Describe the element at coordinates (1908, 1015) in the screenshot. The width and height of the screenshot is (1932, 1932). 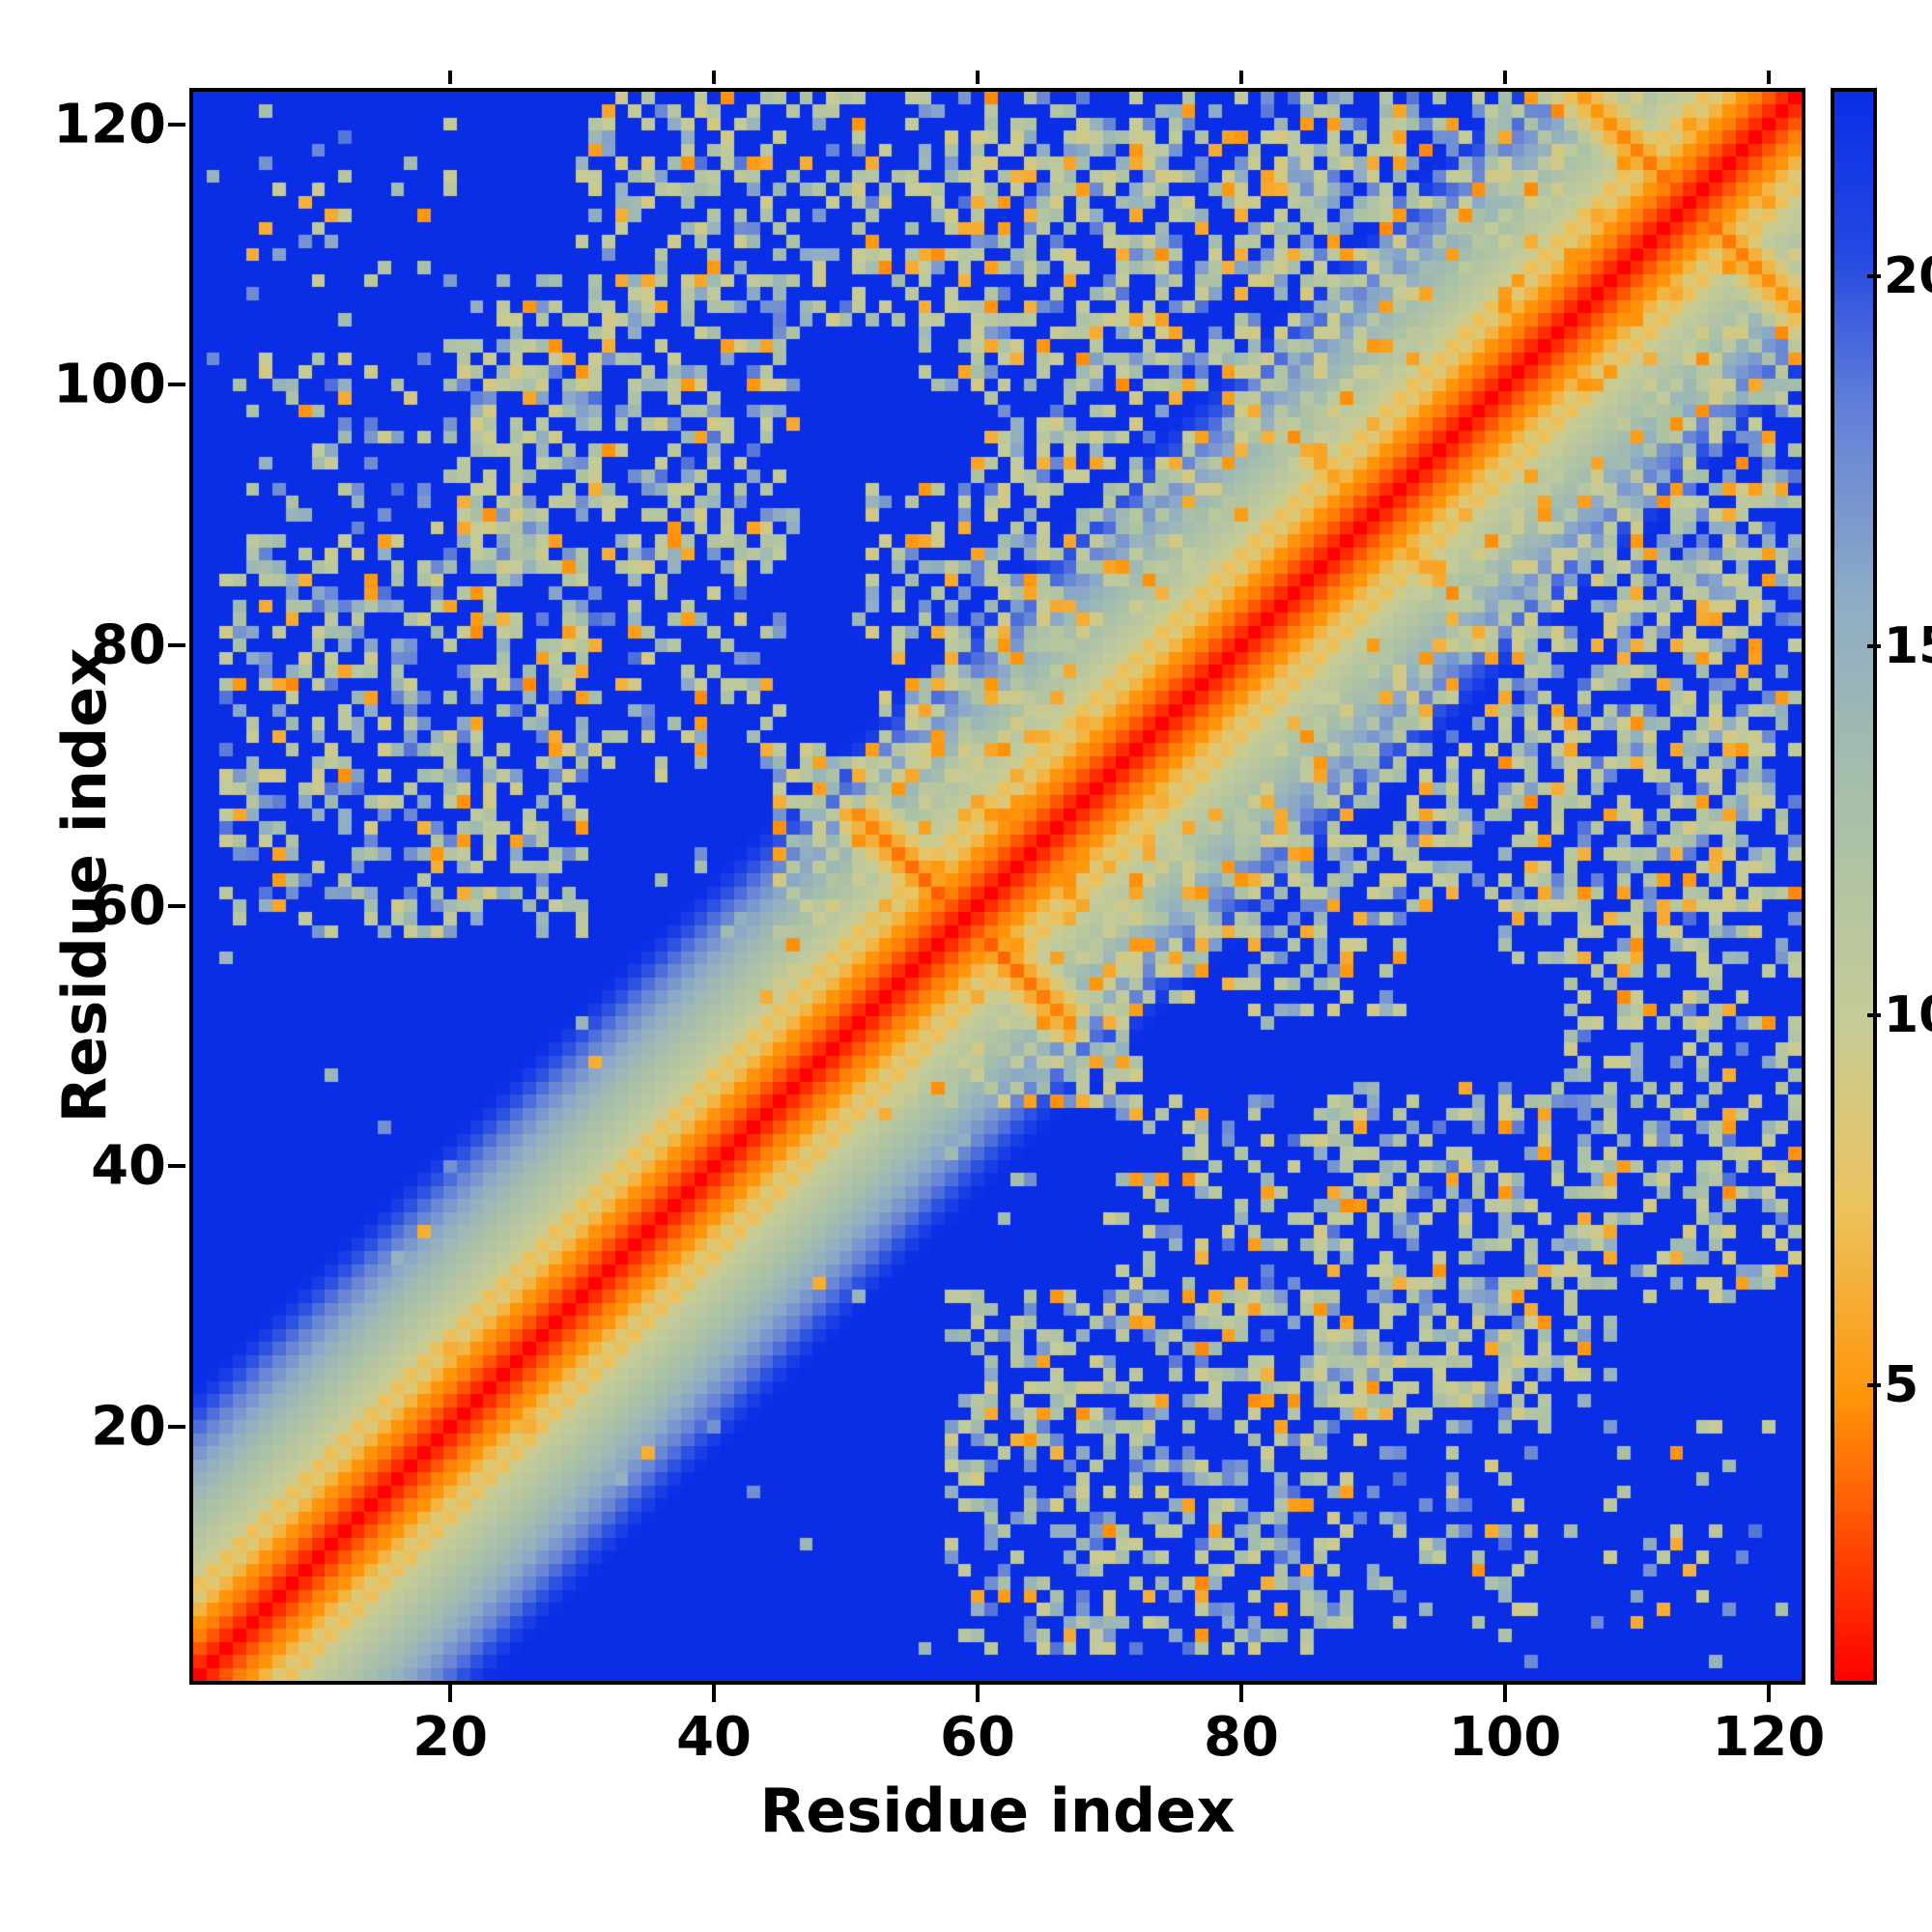
I see `colorbar-tick-label: 10` at that location.